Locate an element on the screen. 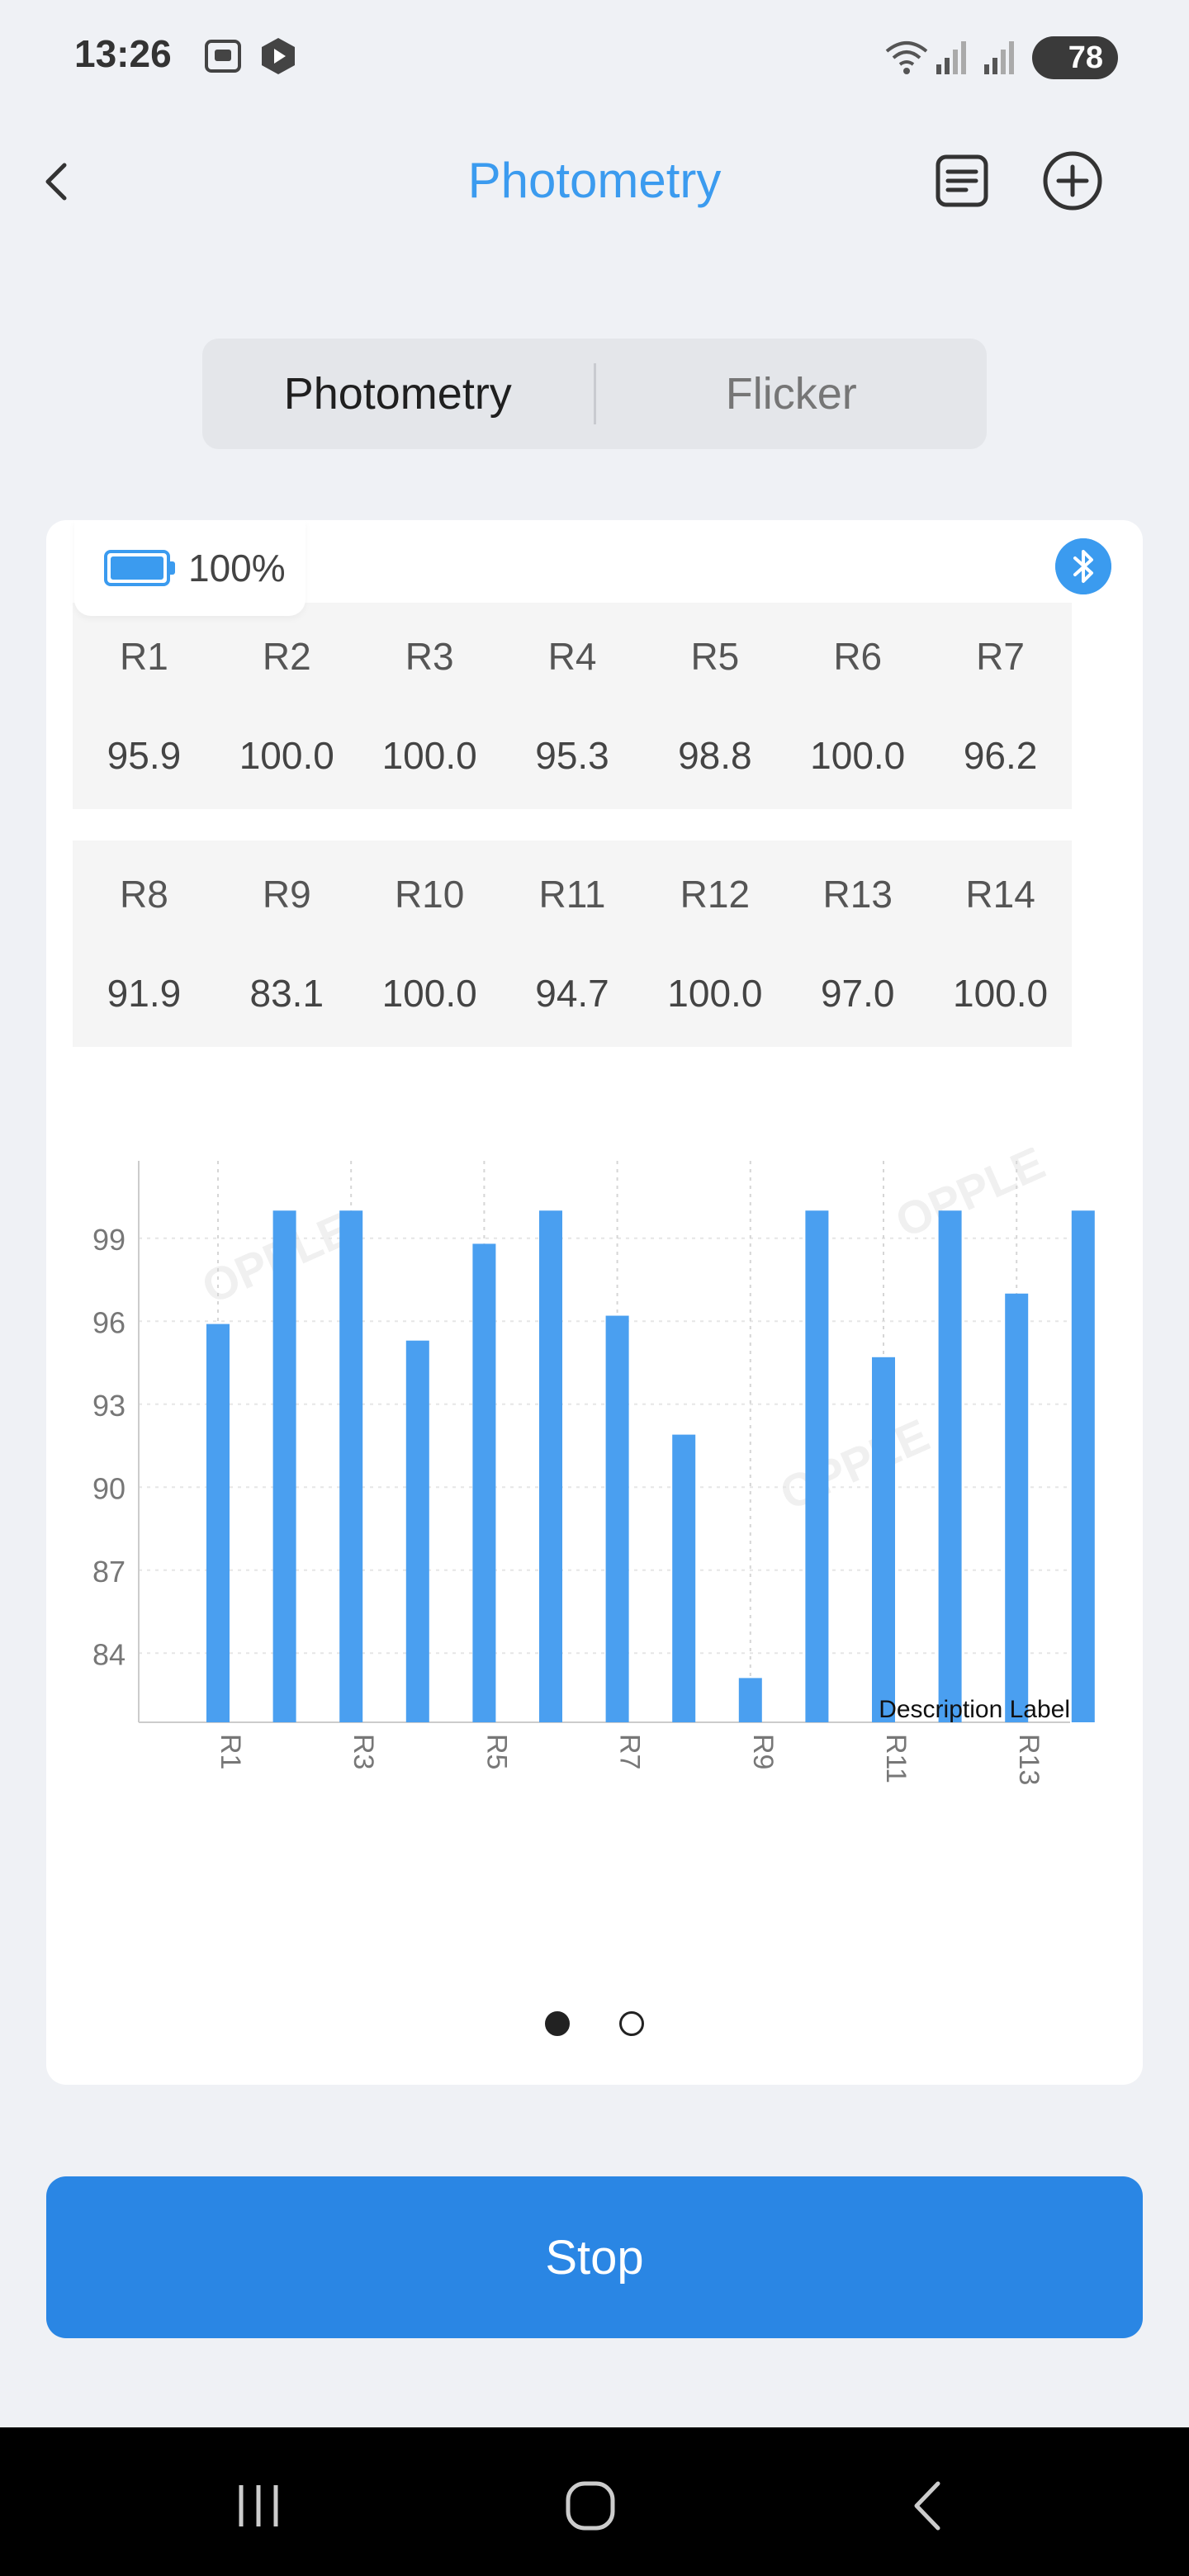  r-cell: R14 100.0 is located at coordinates (1000, 944).